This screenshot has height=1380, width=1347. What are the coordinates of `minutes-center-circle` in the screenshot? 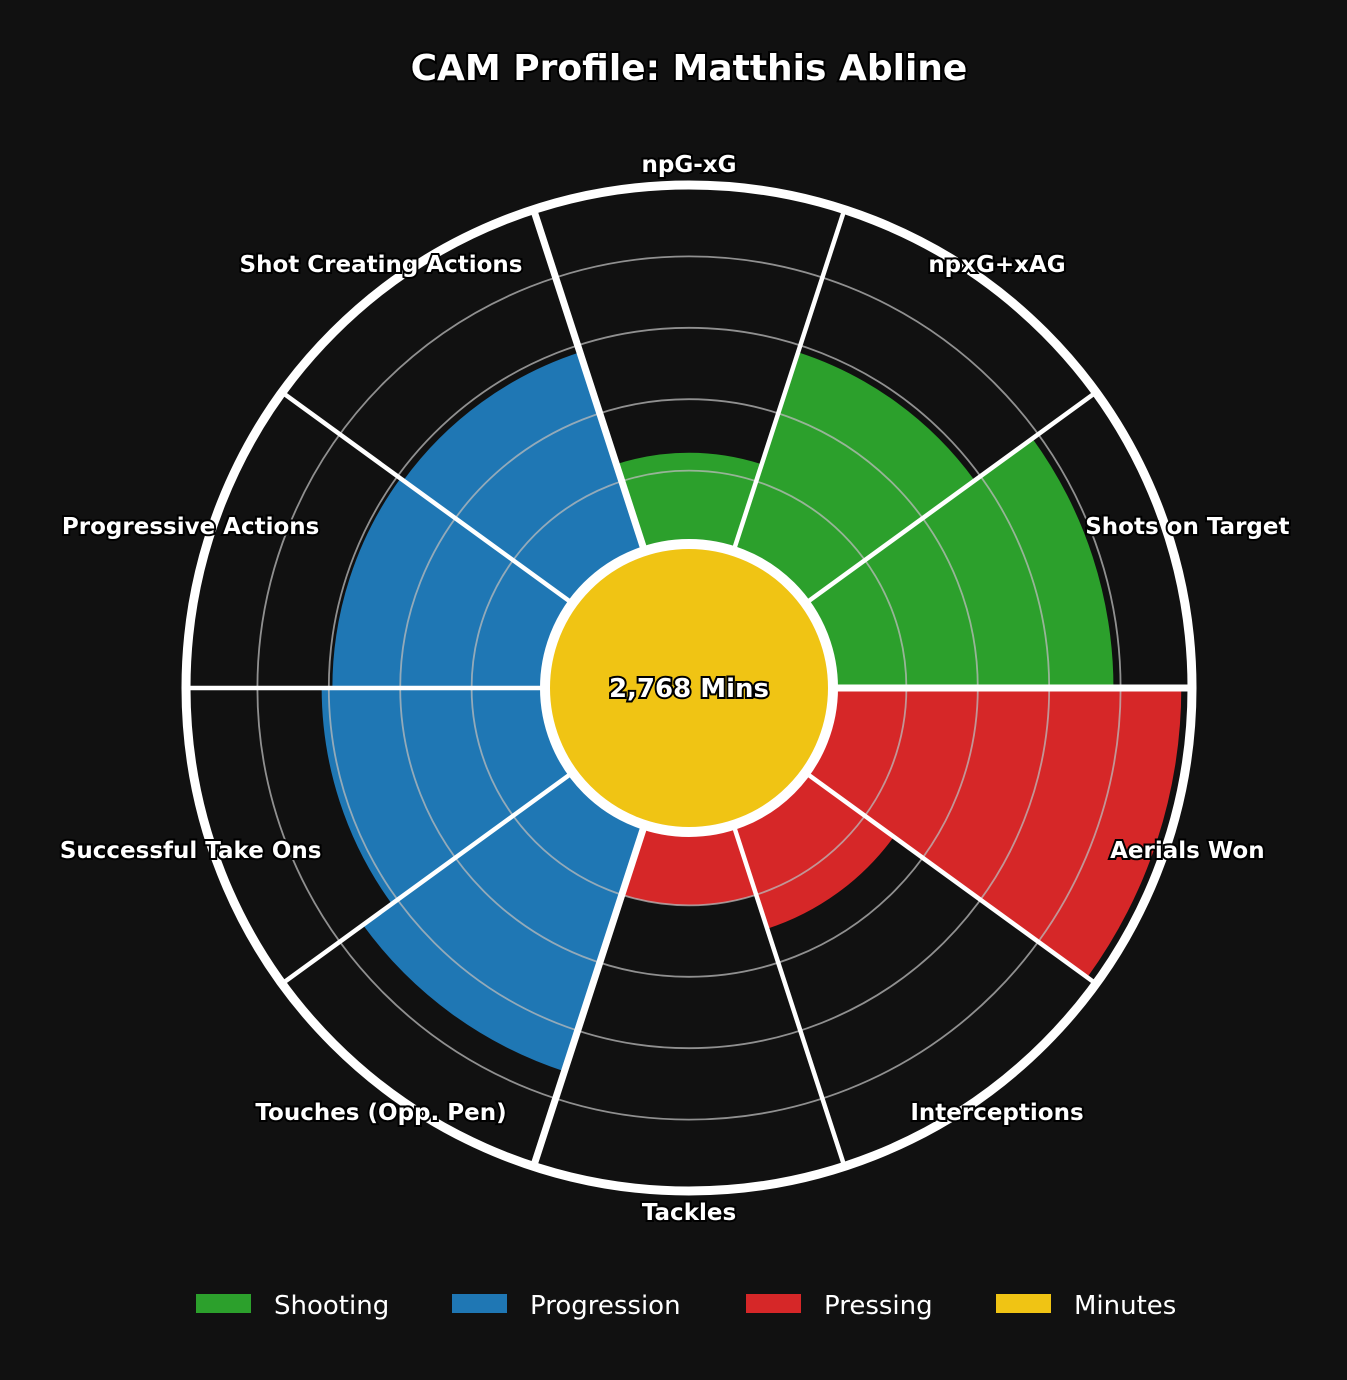 It's located at (689, 688).